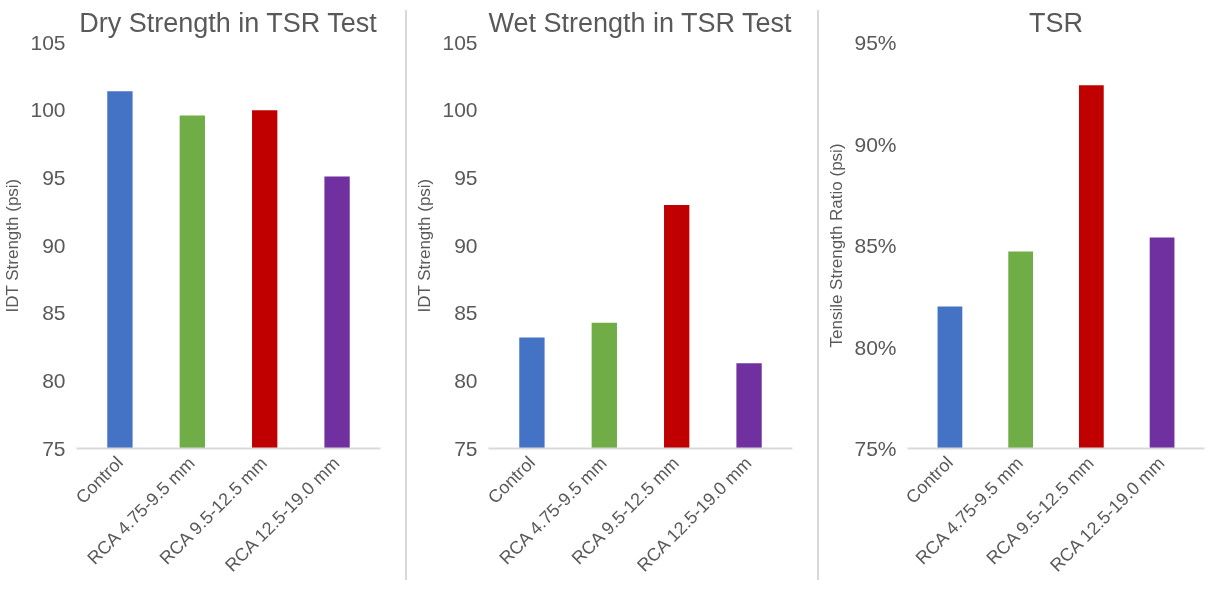 The image size is (1211, 589). Describe the element at coordinates (1056, 22) in the screenshot. I see `chart-title: TSR` at that location.